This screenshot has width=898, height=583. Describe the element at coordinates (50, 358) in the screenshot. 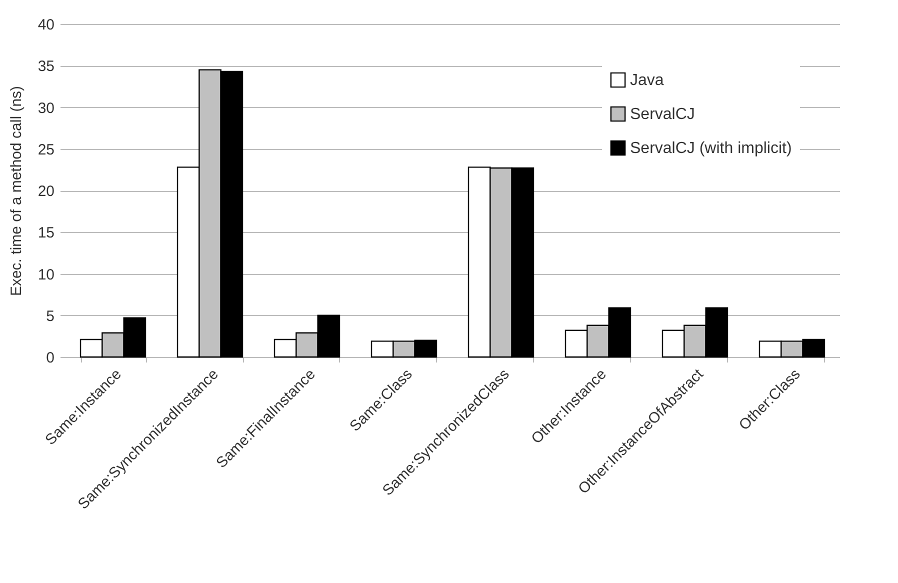

I see `y-tick-label: 0` at that location.